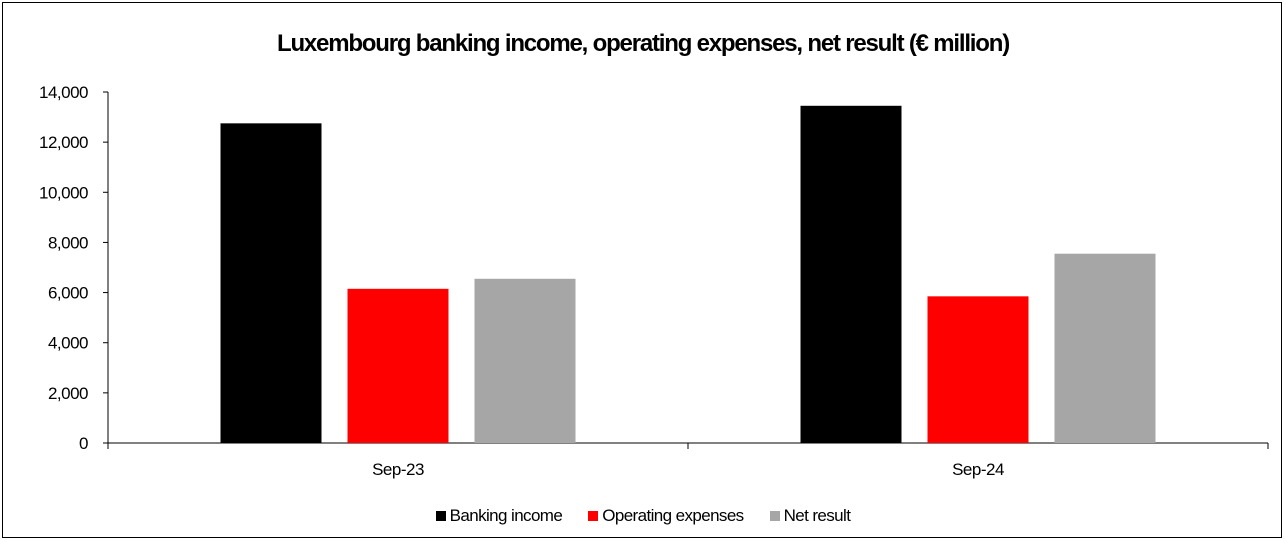 This screenshot has width=1286, height=542. Describe the element at coordinates (68, 242) in the screenshot. I see `y-tick-label: 8,000` at that location.